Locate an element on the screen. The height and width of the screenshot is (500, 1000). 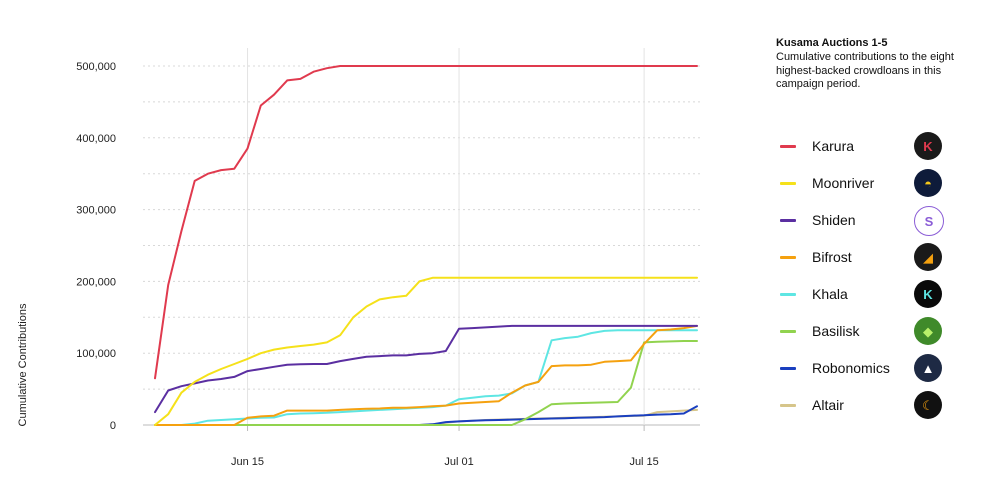
series-line-bifrost is located at coordinates (426, 375).